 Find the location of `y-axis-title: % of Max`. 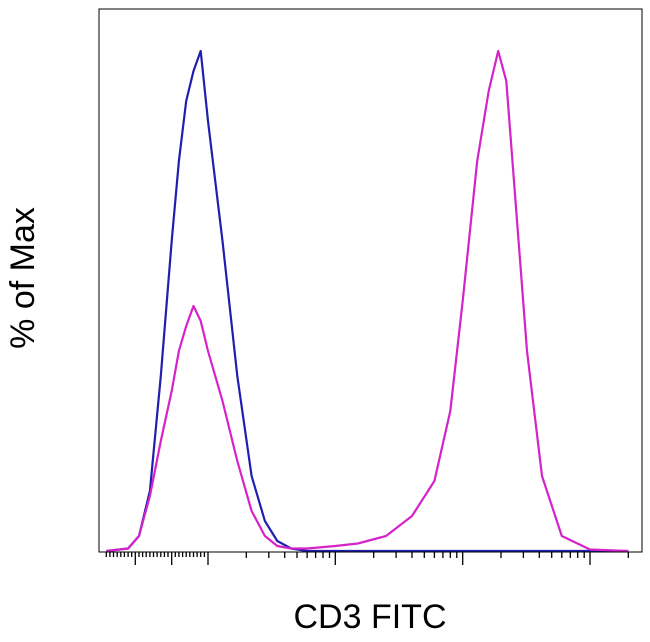

y-axis-title: % of Max is located at coordinates (23, 278).